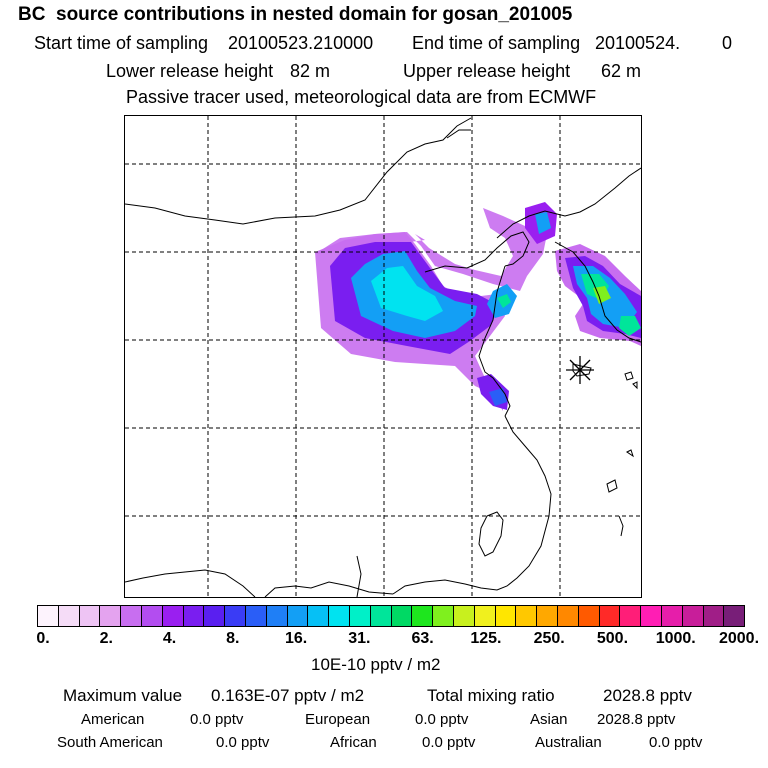 Image resolution: width=768 pixels, height=768 pixels. Describe the element at coordinates (123, 695) in the screenshot. I see `max-value-label: Maximum value` at that location.